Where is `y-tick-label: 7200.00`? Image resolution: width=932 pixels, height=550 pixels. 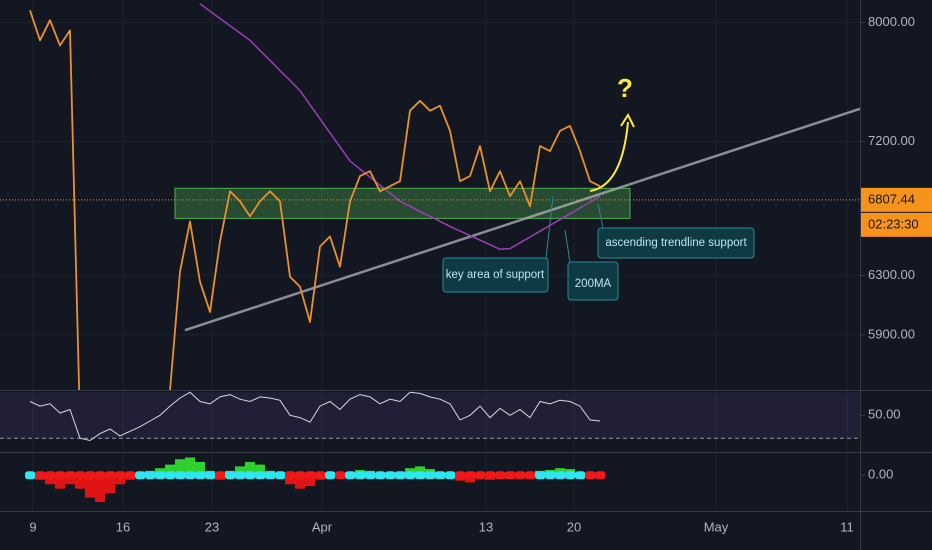
y-tick-label: 7200.00 is located at coordinates (891, 140).